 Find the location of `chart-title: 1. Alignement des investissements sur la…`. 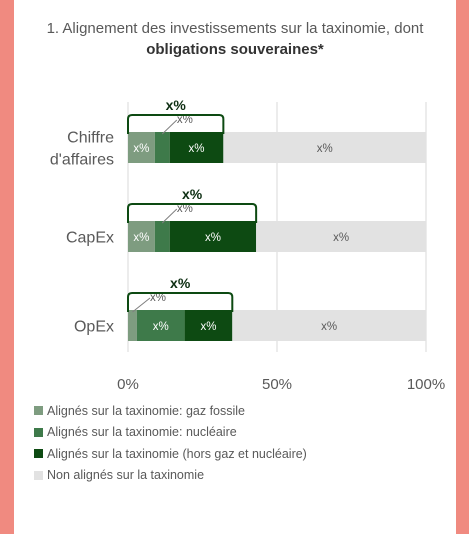

chart-title: 1. Alignement des investissements sur la… is located at coordinates (235, 39).